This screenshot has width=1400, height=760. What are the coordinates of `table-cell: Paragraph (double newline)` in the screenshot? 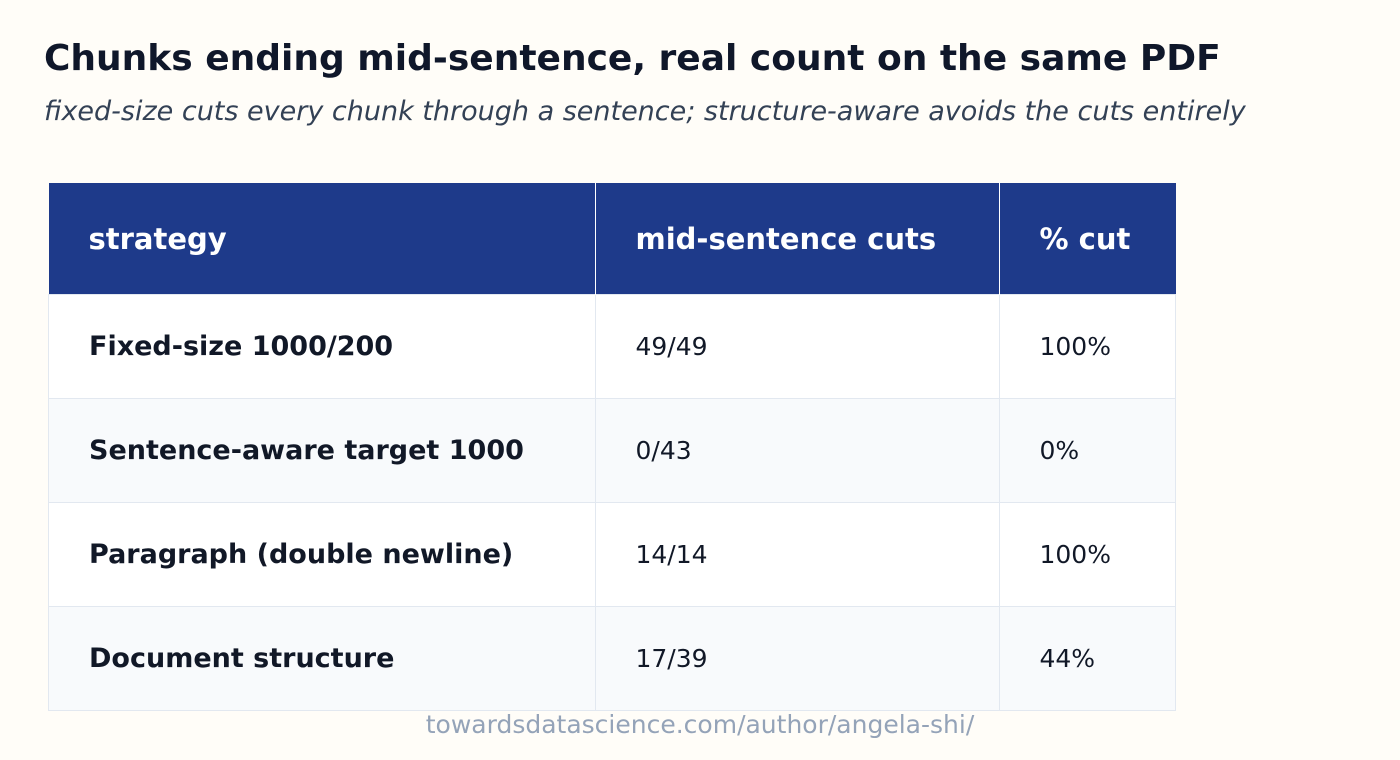 It's located at (322, 554).